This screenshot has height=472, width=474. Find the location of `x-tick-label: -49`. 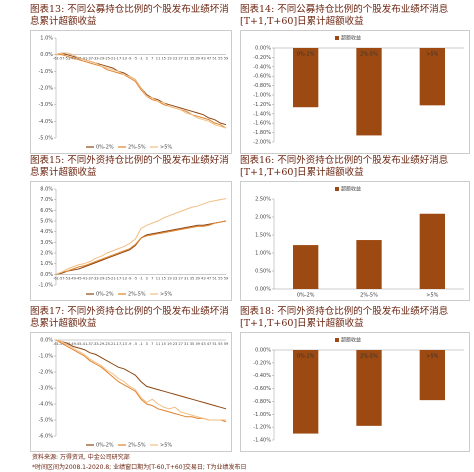

x-tick-label: -49 is located at coordinates (73, 344).